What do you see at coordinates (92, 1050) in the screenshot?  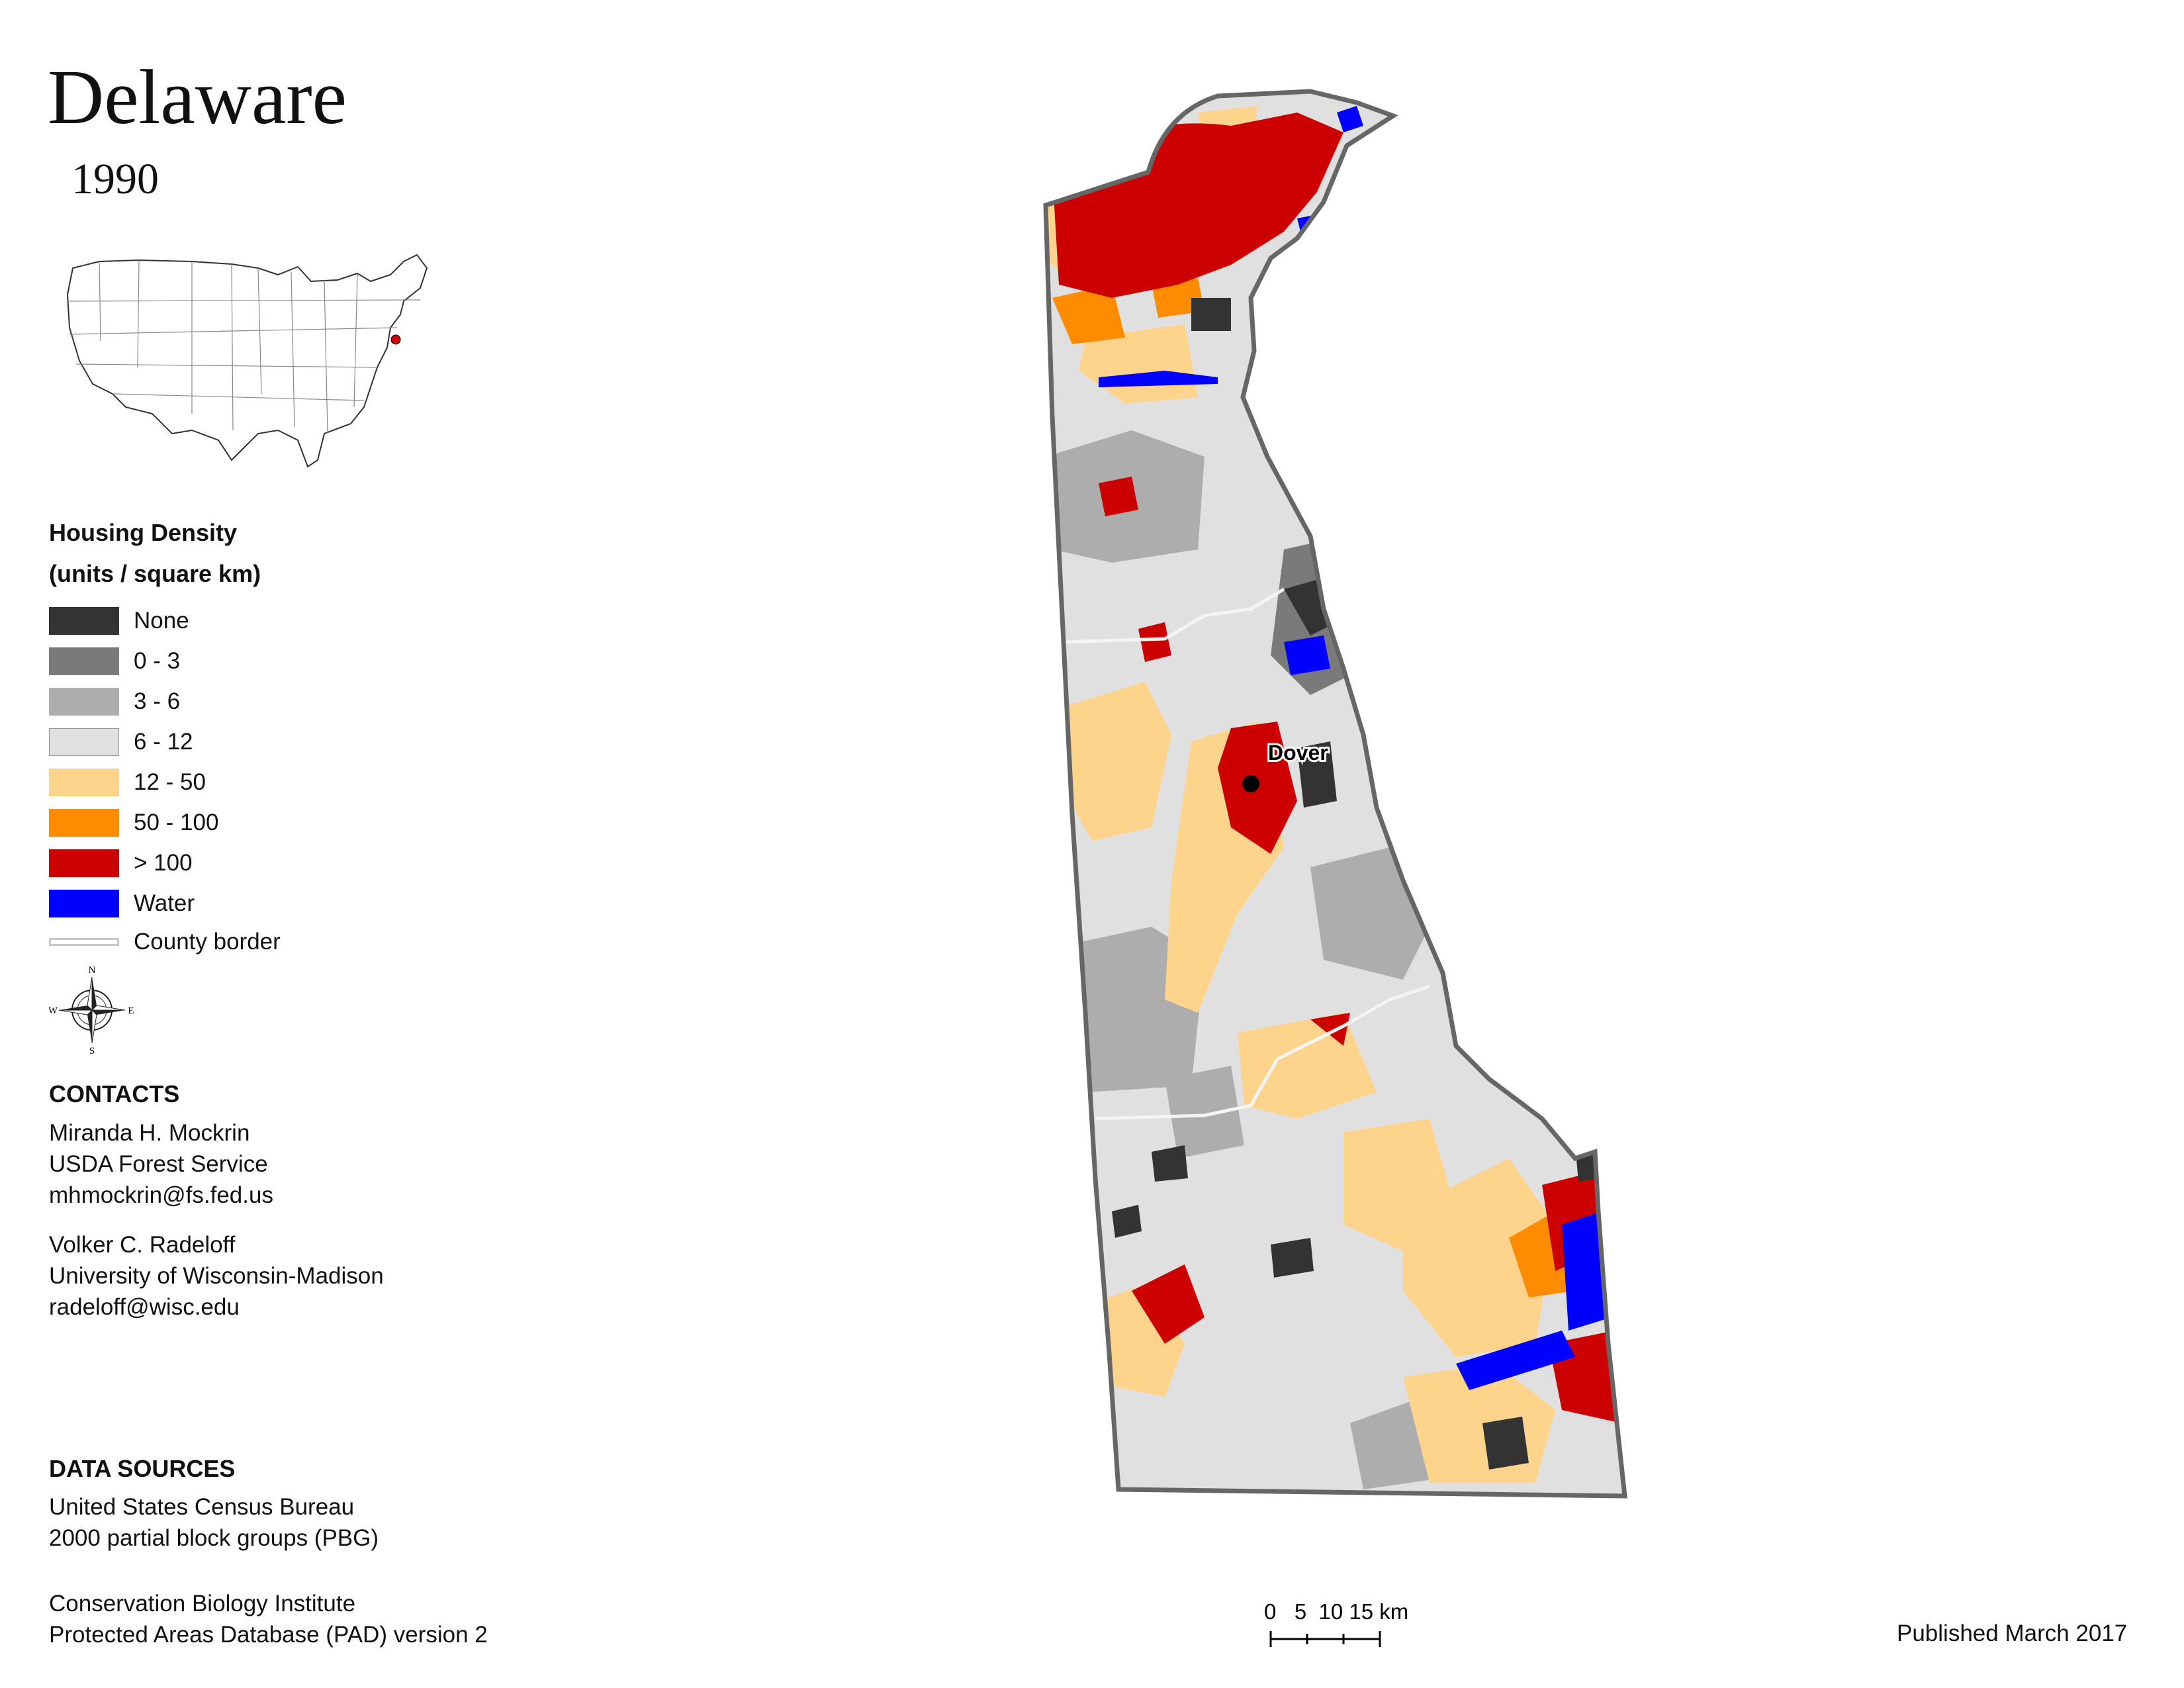 I see `compass-s: S` at bounding box center [92, 1050].